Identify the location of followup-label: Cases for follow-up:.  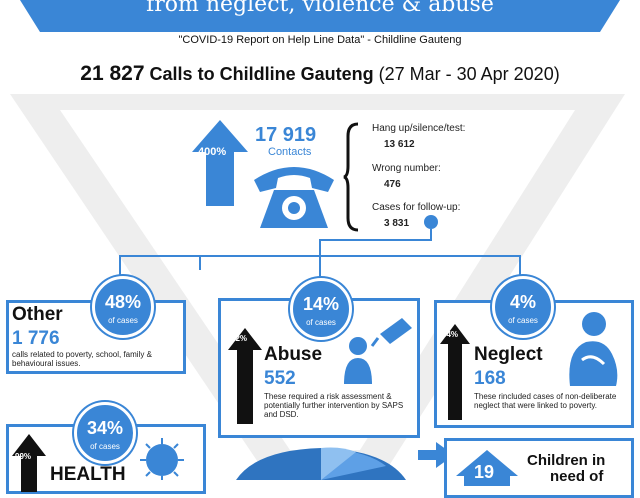
(416, 207).